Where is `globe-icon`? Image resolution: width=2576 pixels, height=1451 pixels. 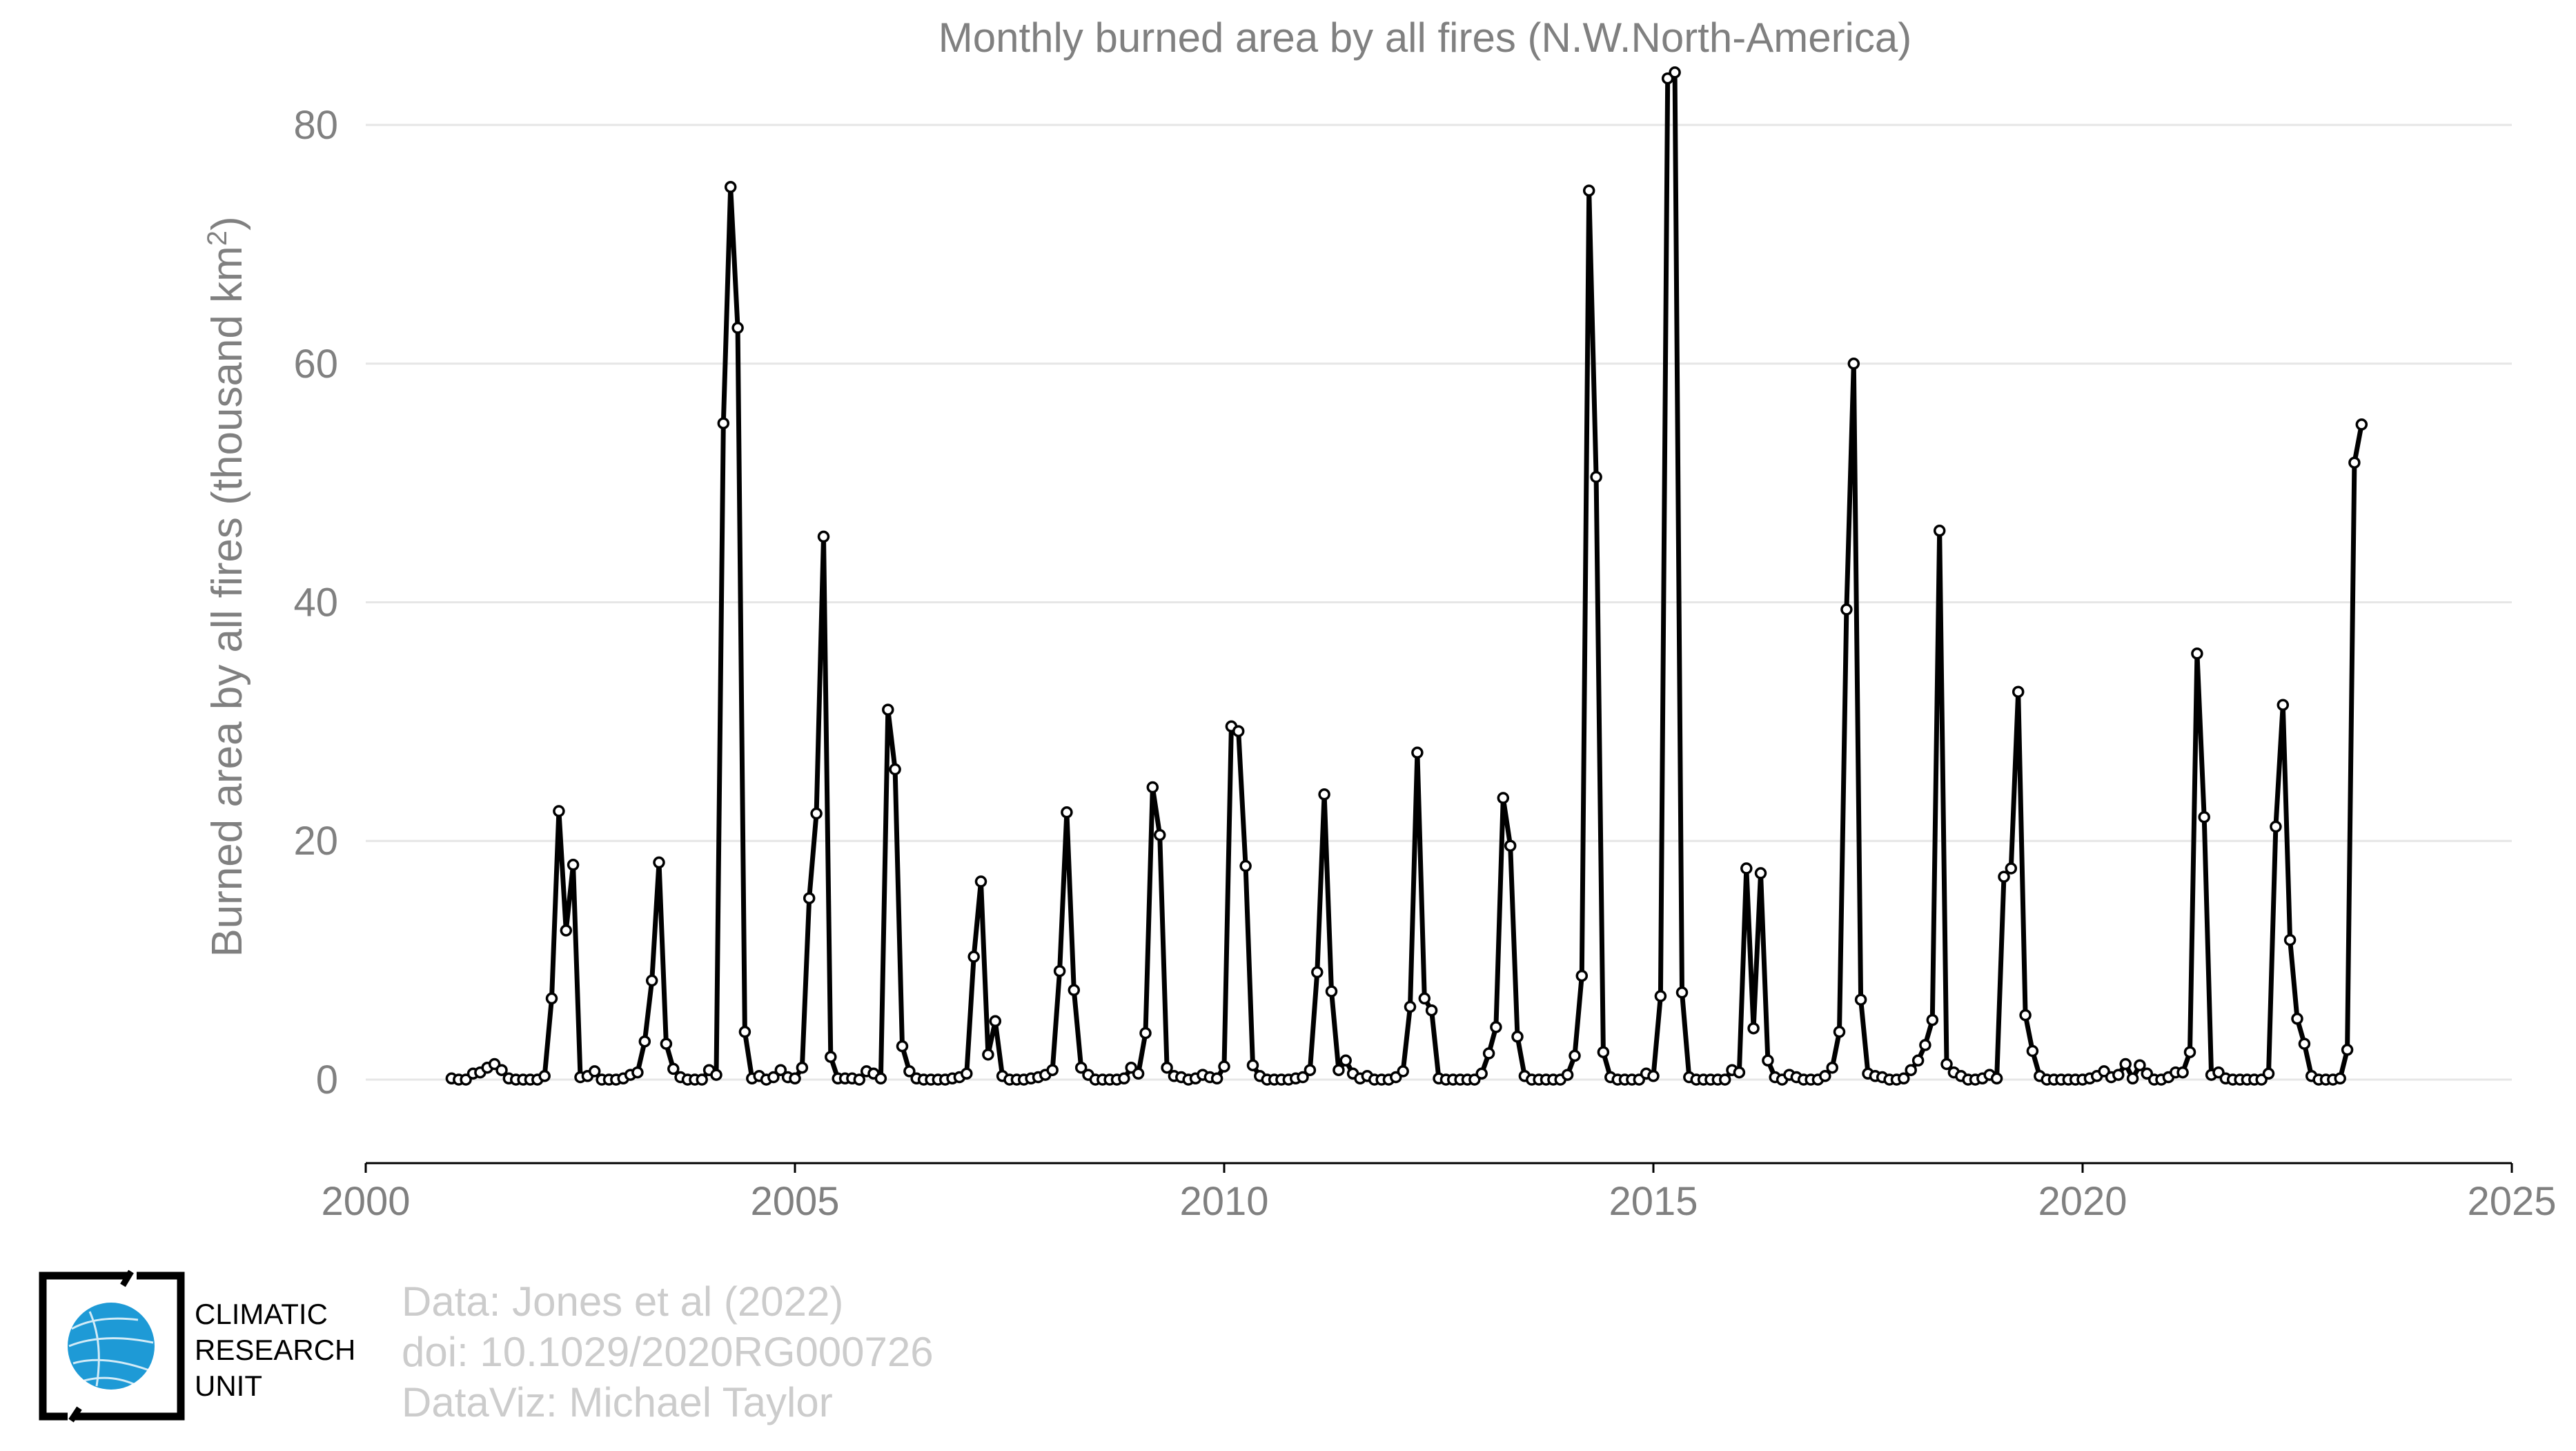 globe-icon is located at coordinates (111, 1346).